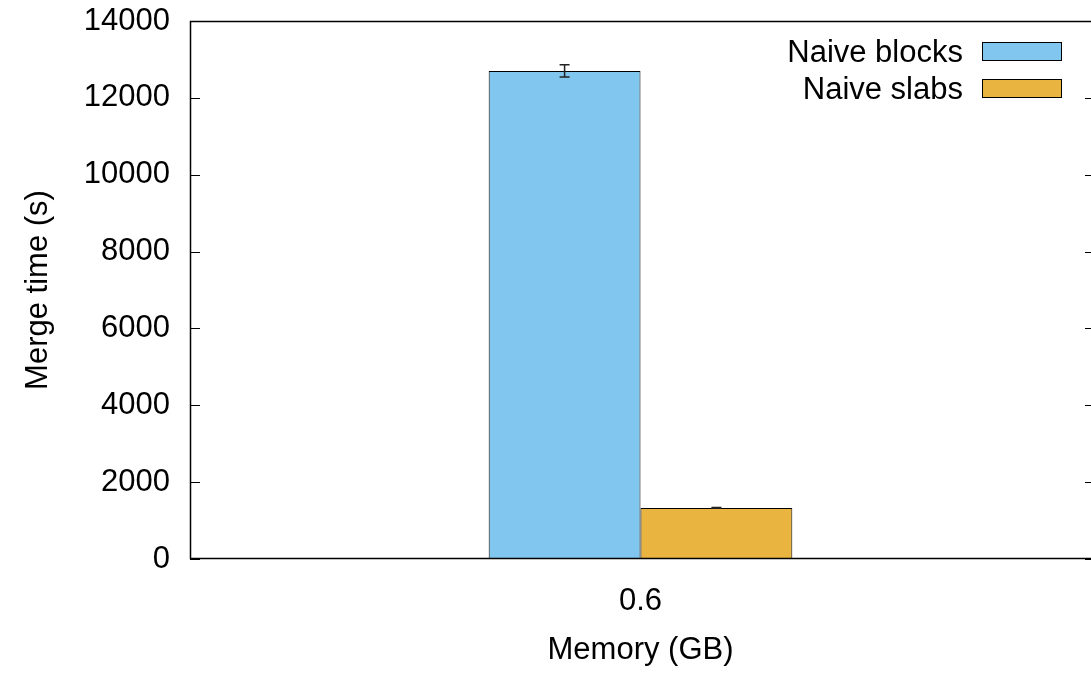  What do you see at coordinates (135, 480) in the screenshot?
I see `y-tick-label: 2000` at bounding box center [135, 480].